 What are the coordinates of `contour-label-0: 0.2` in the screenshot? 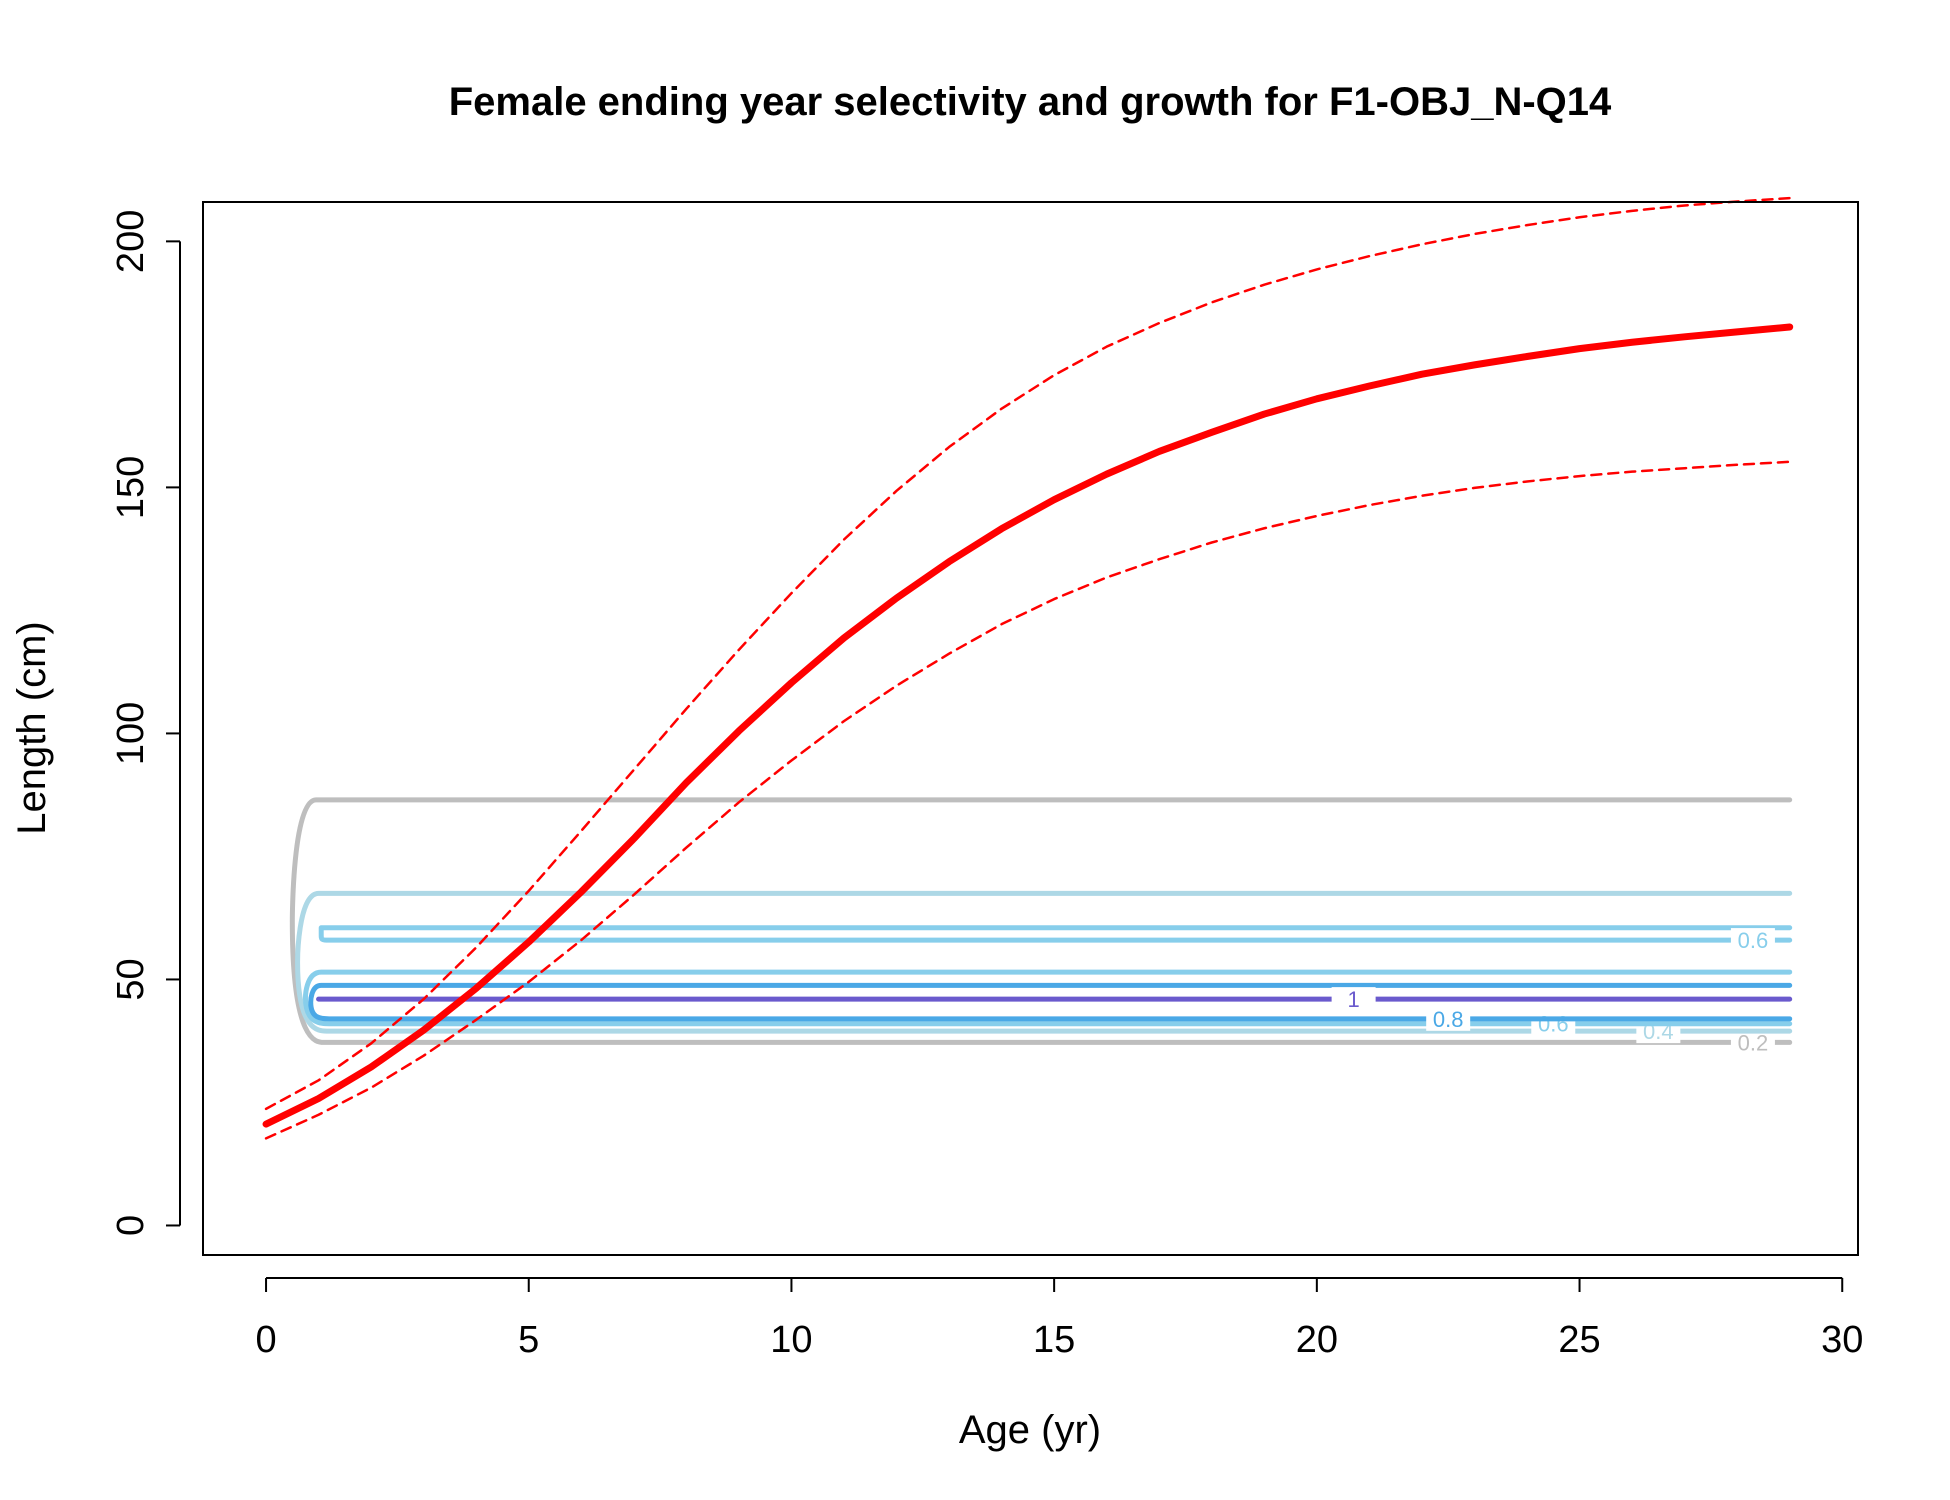 It's located at (1753, 1042).